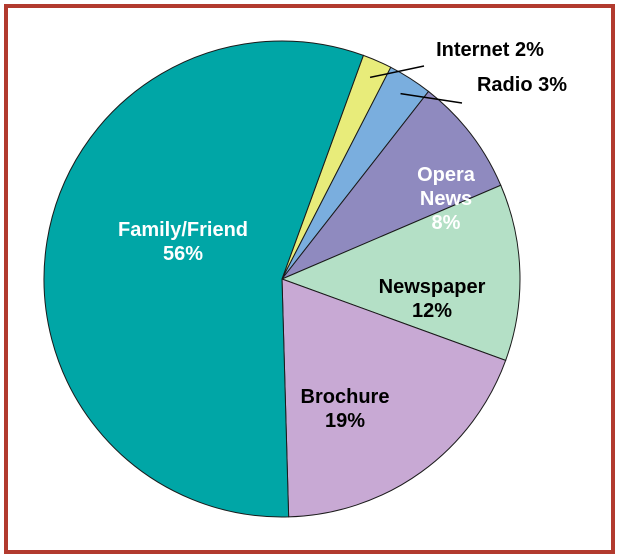 The width and height of the screenshot is (619, 556). I want to click on leader-lines, so click(416, 84).